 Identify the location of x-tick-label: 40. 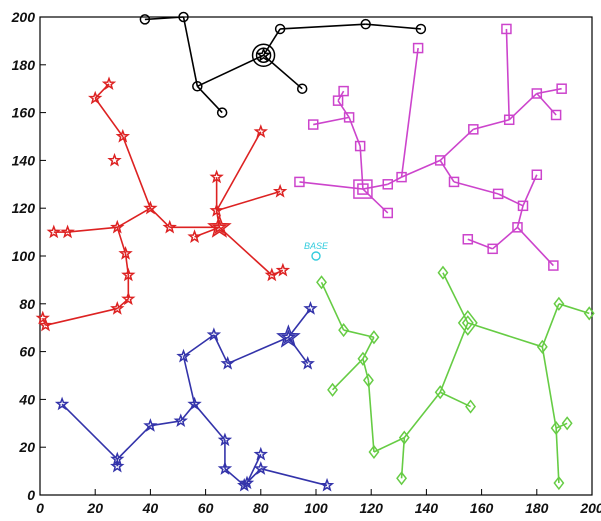
(150, 508).